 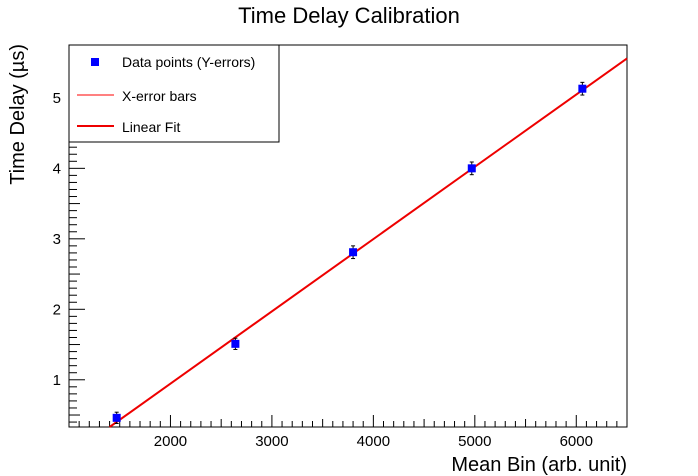 I want to click on x-axis-ticks: 2000 3000 4000 5000 6000, so click(x=353, y=432).